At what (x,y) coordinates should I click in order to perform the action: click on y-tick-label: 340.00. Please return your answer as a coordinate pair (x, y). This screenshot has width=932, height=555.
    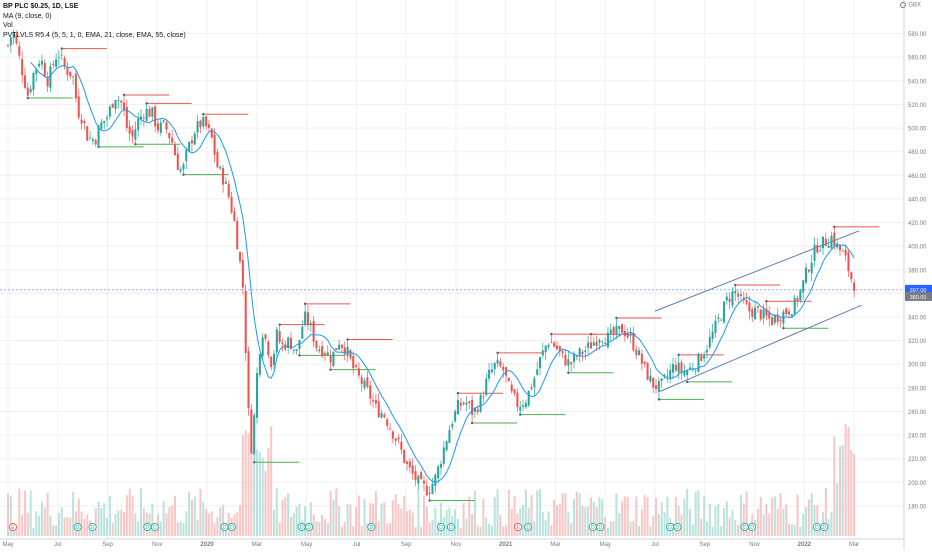
    Looking at the image, I should click on (917, 319).